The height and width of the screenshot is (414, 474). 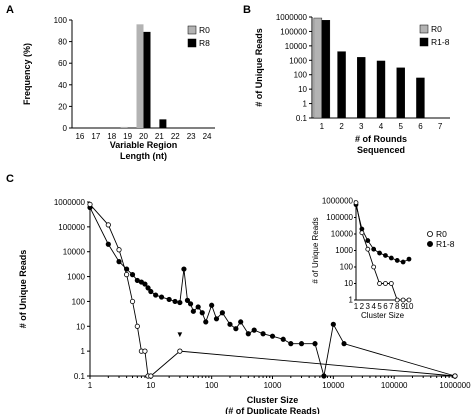 I want to click on x-tick-label: 10000, so click(x=333, y=385).